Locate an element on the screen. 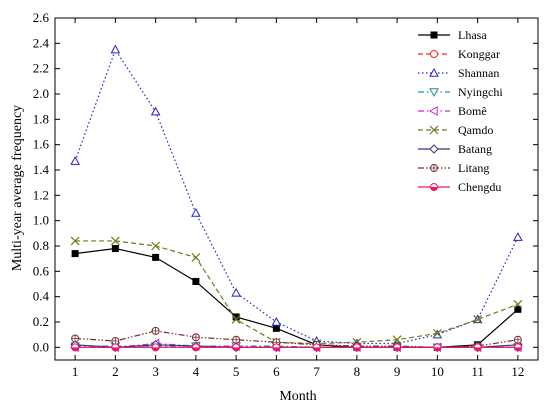 The height and width of the screenshot is (408, 550). y-tick-label: 2.4 is located at coordinates (41, 42).